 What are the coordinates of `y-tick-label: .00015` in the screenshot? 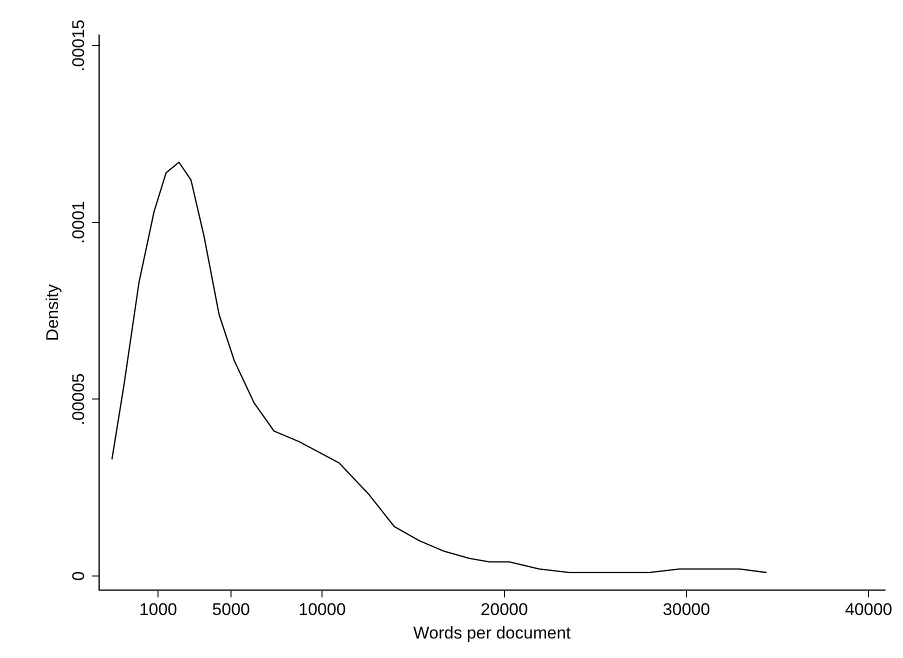 It's located at (78, 46).